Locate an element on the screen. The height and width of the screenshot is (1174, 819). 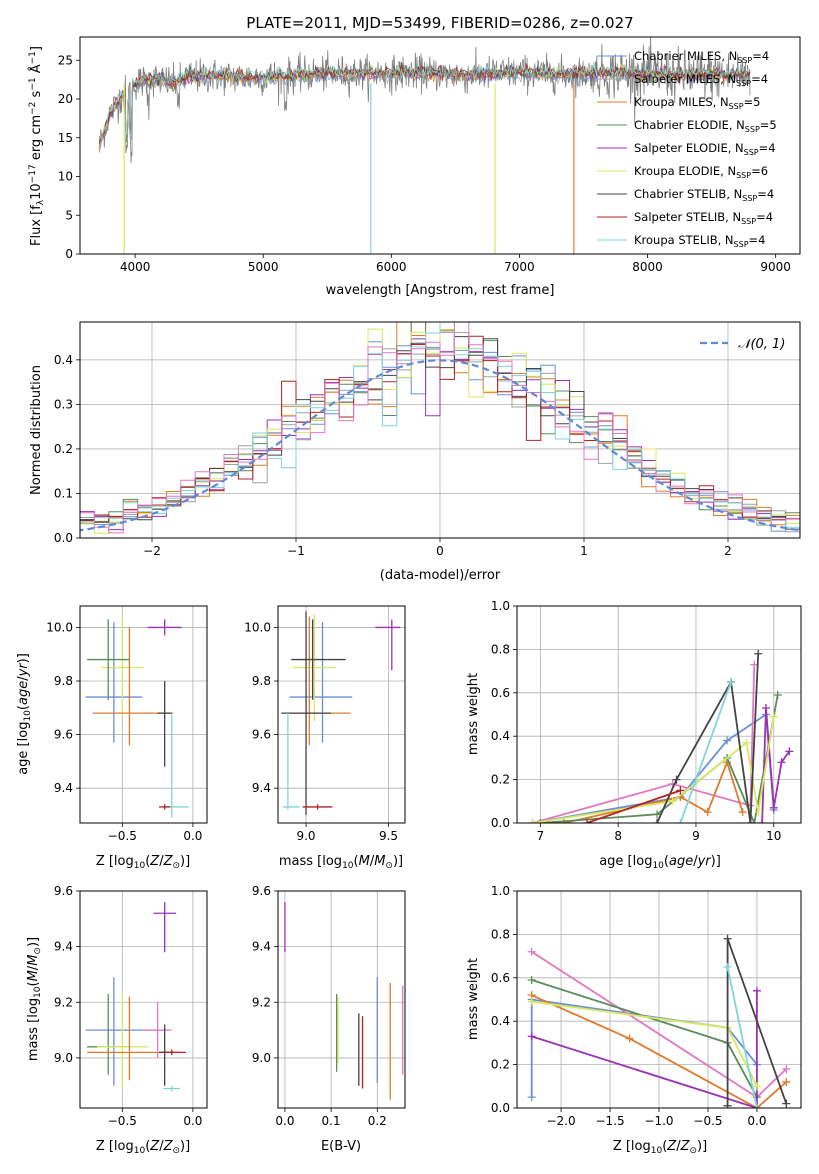
x-tick-label: 9 is located at coordinates (696, 836).